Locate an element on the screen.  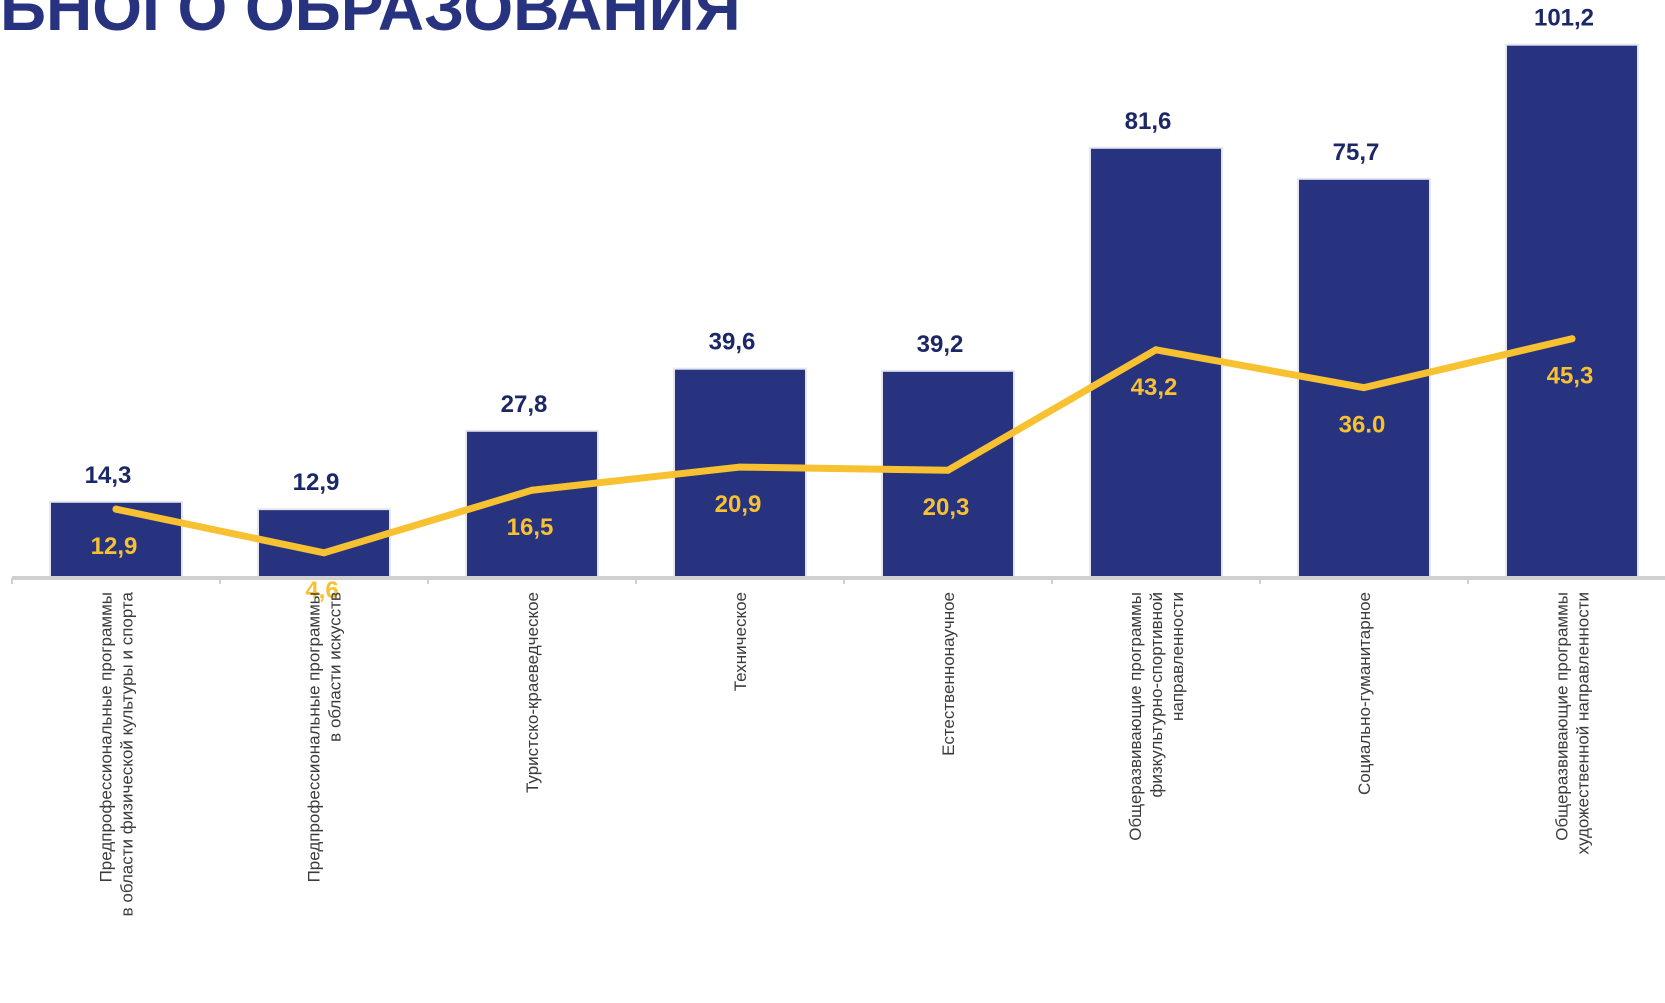
bar-value-label: 39,6 is located at coordinates (732, 342).